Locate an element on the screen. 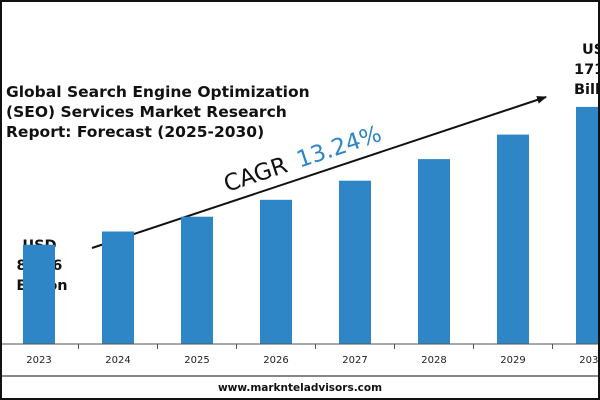  bar-2028 is located at coordinates (434, 251).